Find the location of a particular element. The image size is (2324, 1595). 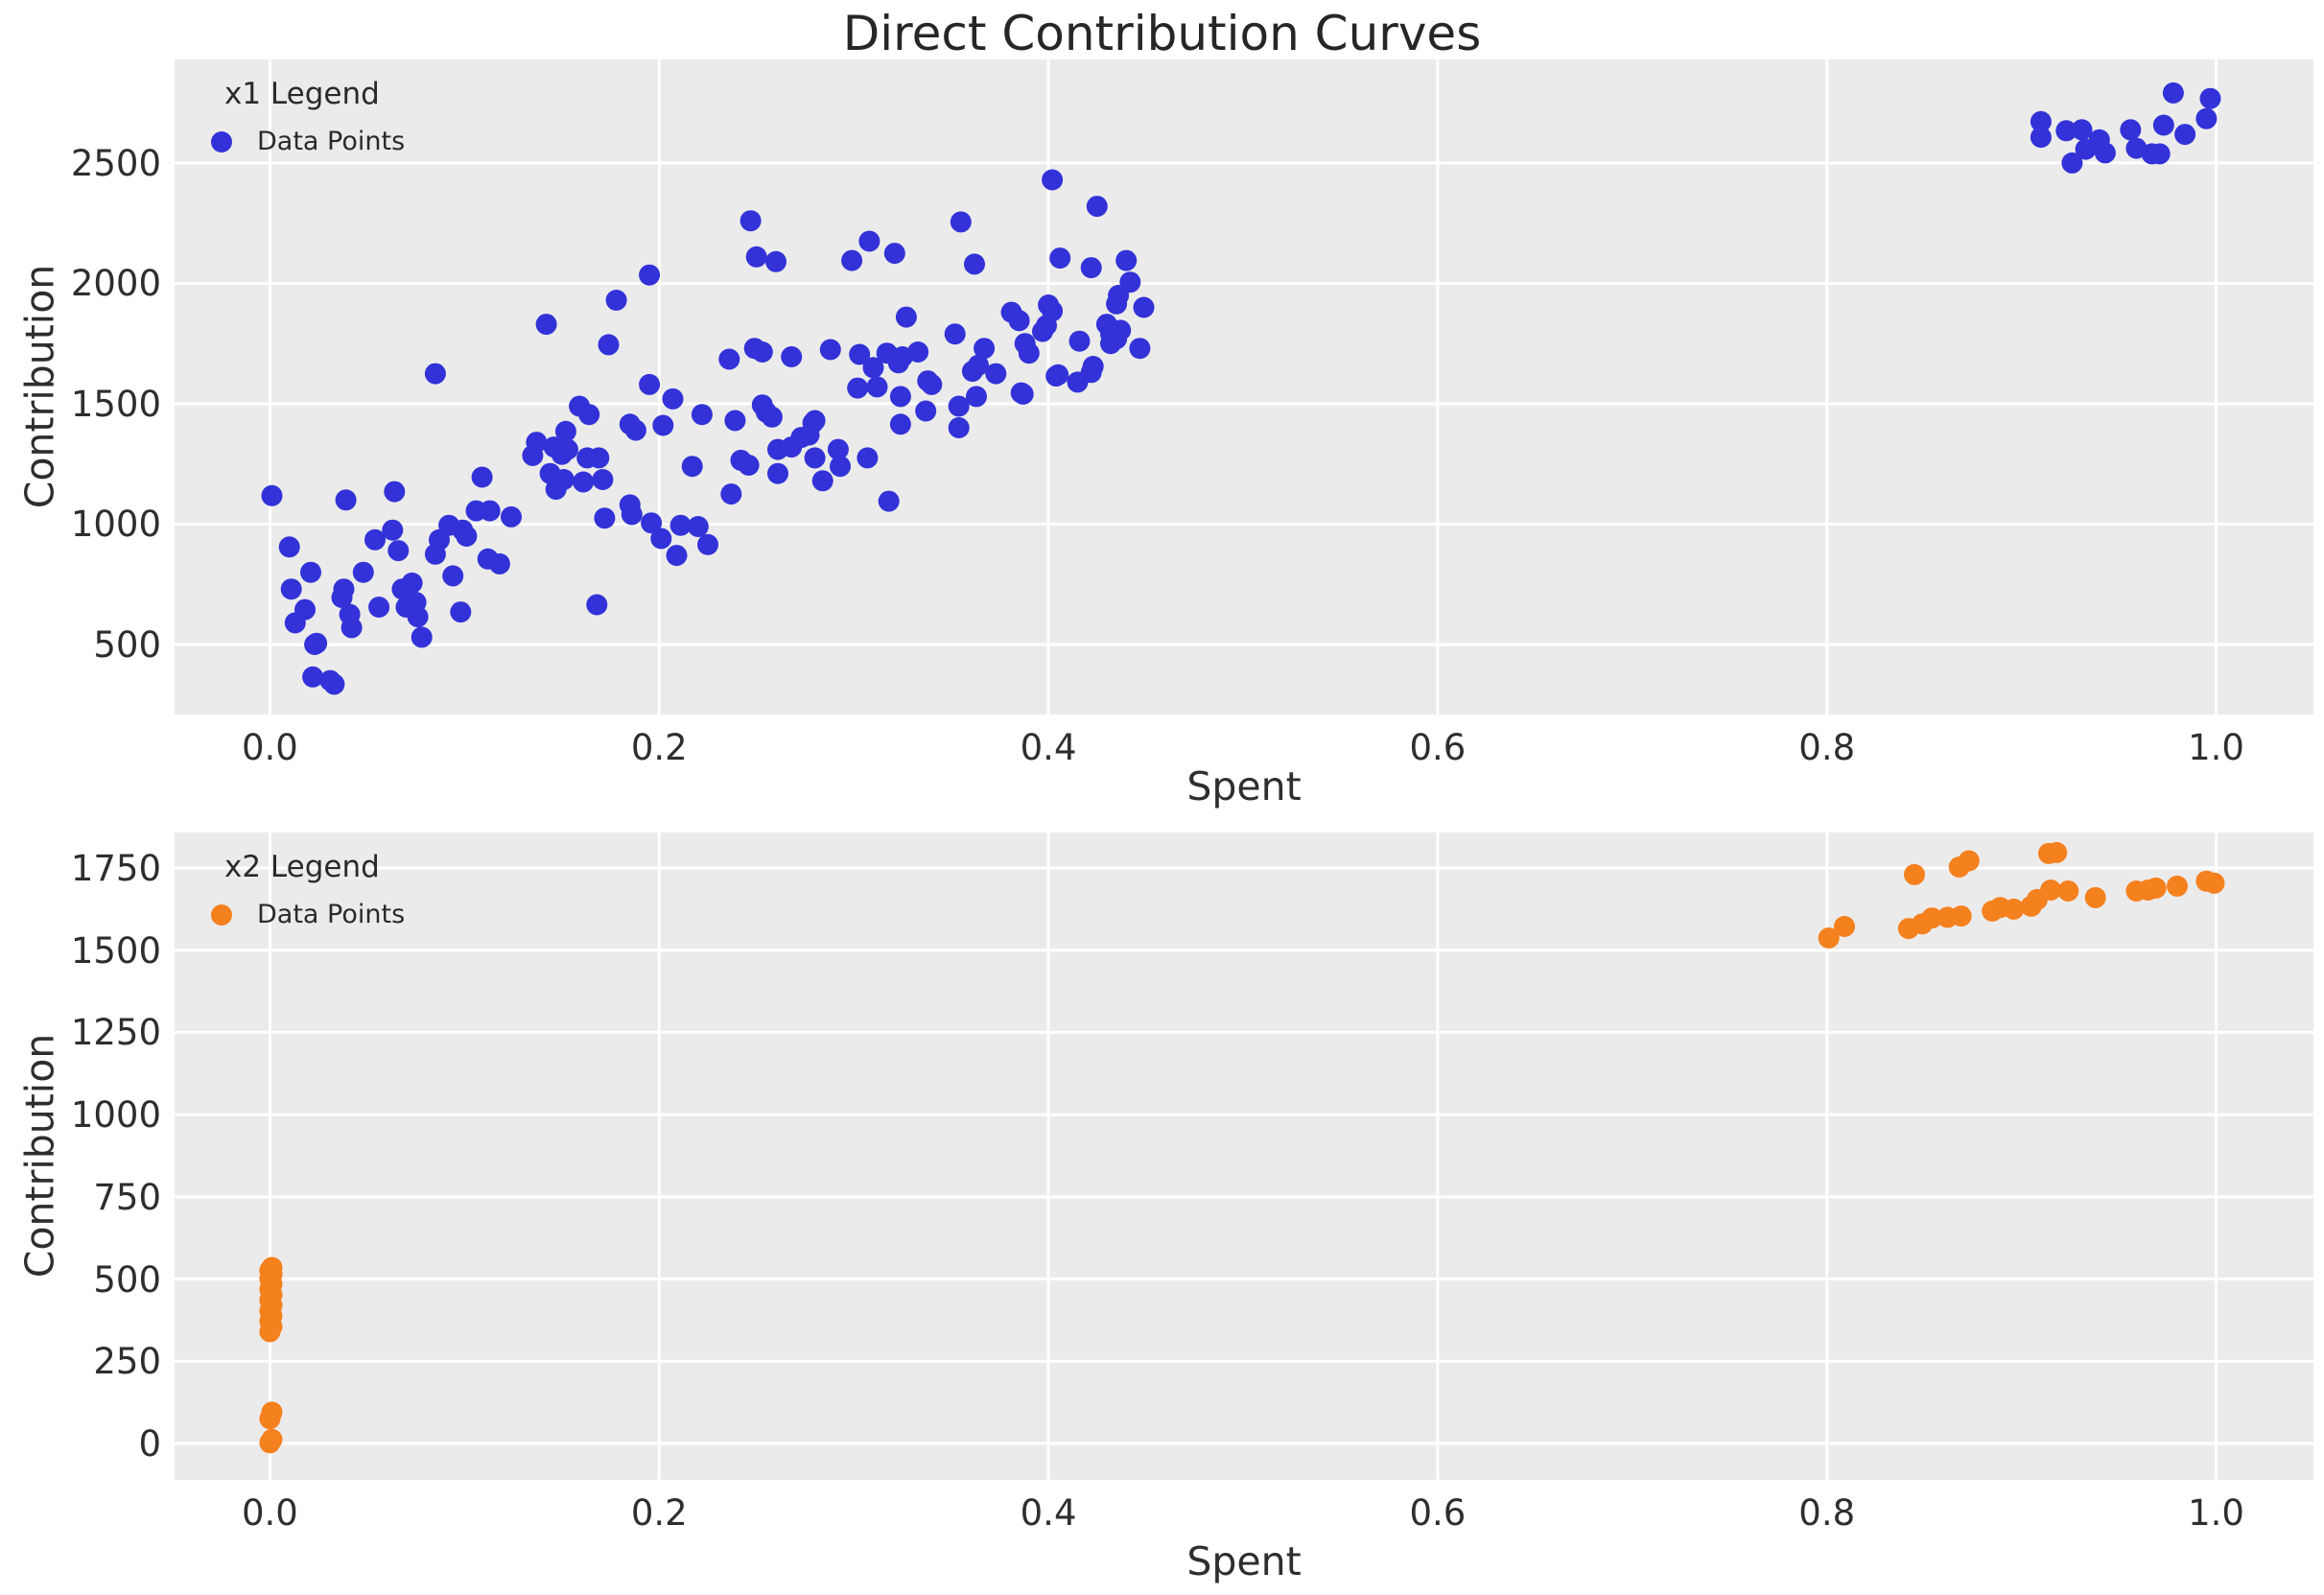

y-tick-label: 2000 is located at coordinates (115, 284).